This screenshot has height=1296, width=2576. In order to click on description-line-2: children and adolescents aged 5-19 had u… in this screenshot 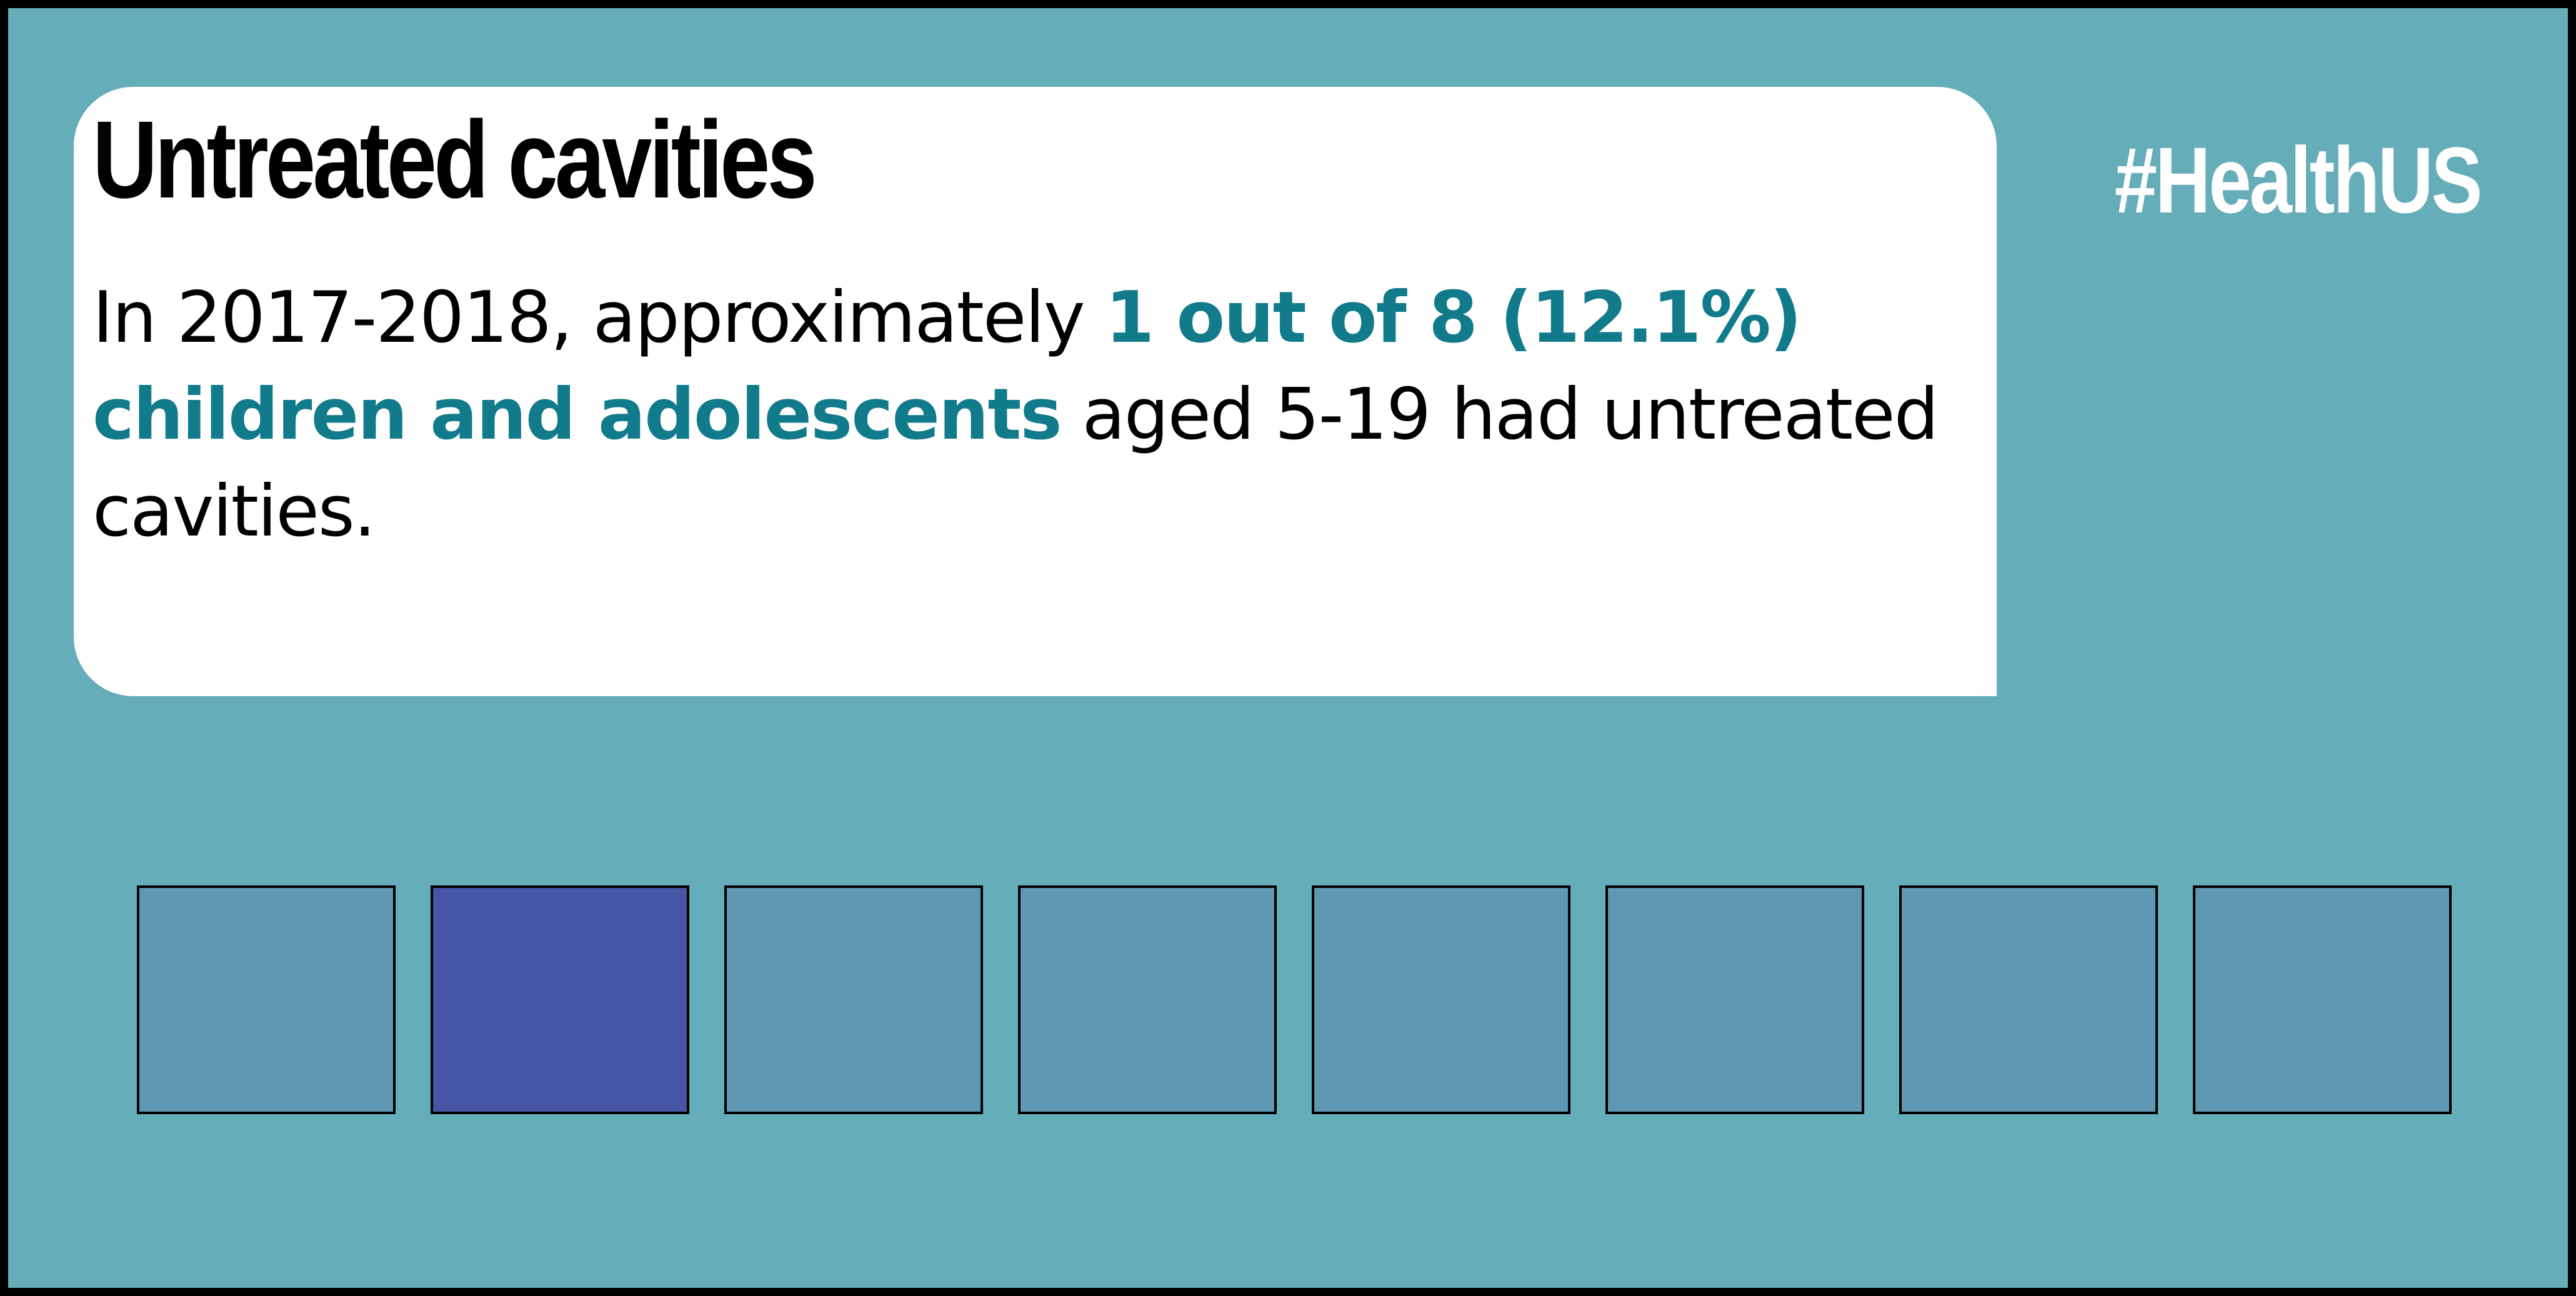, I will do `click(1015, 414)`.